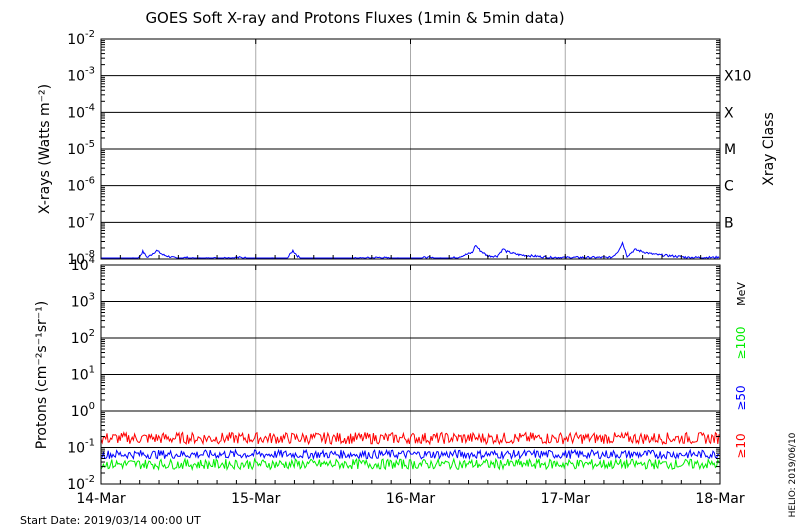  Describe the element at coordinates (411, 499) in the screenshot. I see `x-tick-label: 16-Mar` at that location.